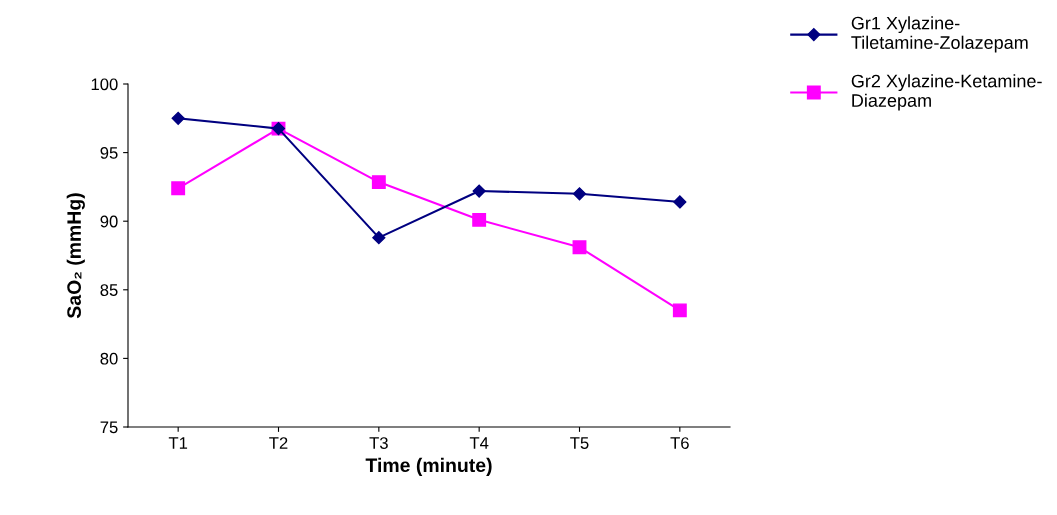  I want to click on legend-label: Gr1 Xylazine- Tiletamine-Zolazepam, so click(939, 34).